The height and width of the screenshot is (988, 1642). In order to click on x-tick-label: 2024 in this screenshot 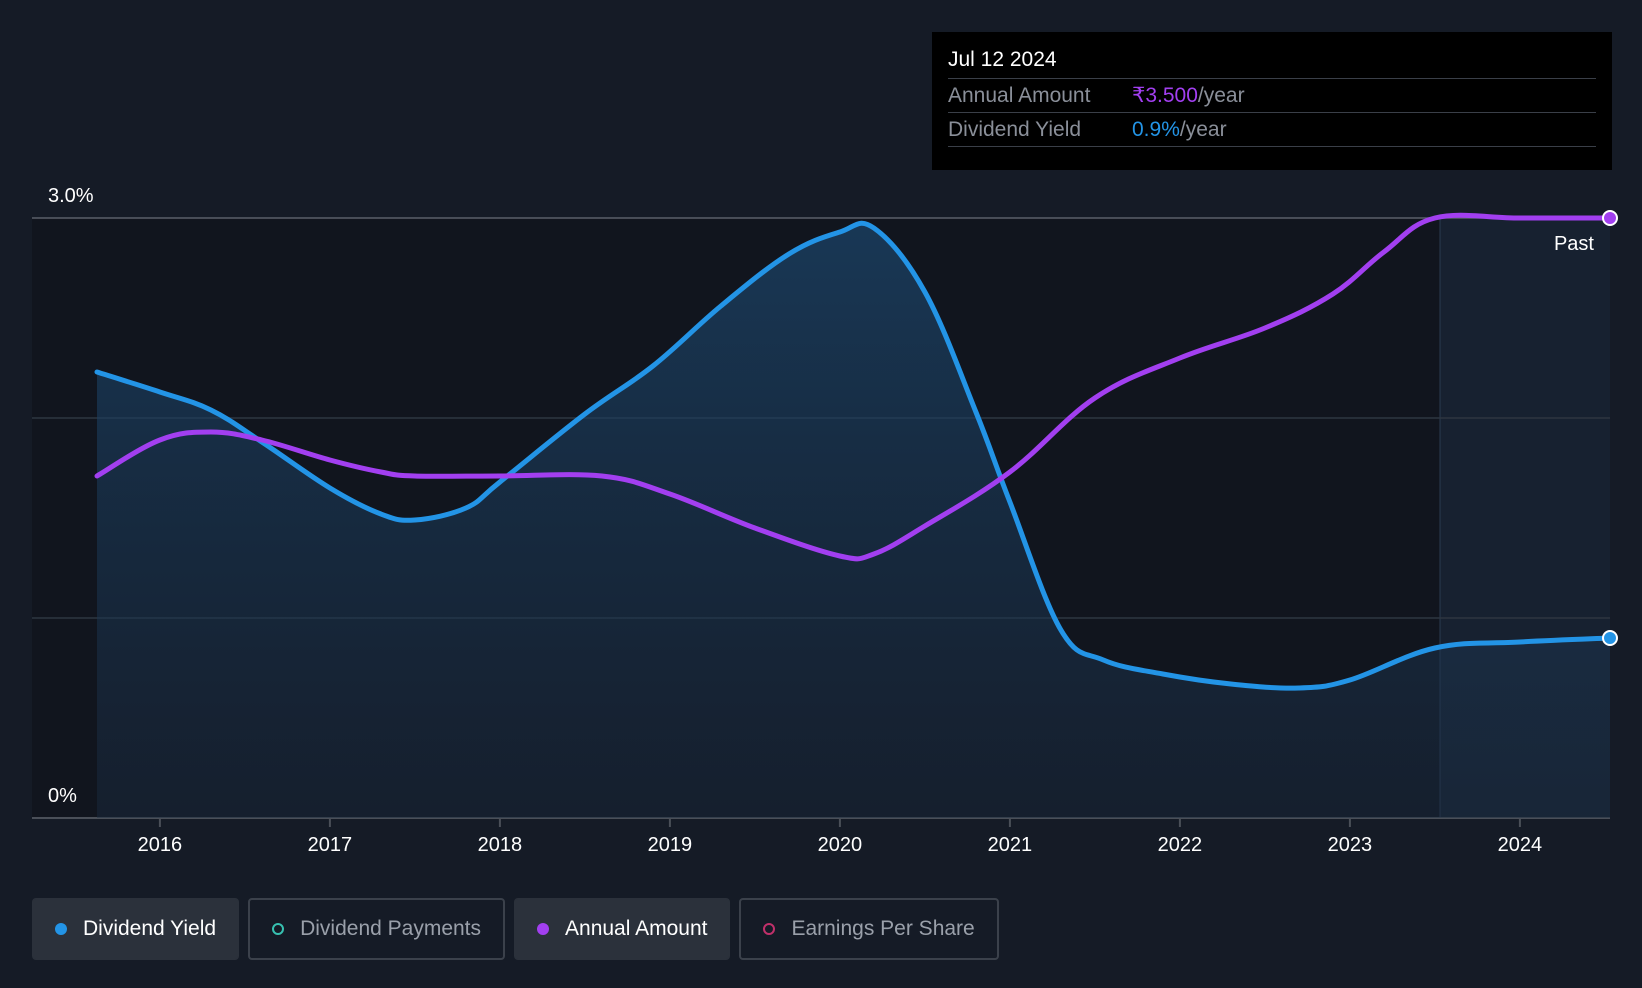, I will do `click(1520, 845)`.